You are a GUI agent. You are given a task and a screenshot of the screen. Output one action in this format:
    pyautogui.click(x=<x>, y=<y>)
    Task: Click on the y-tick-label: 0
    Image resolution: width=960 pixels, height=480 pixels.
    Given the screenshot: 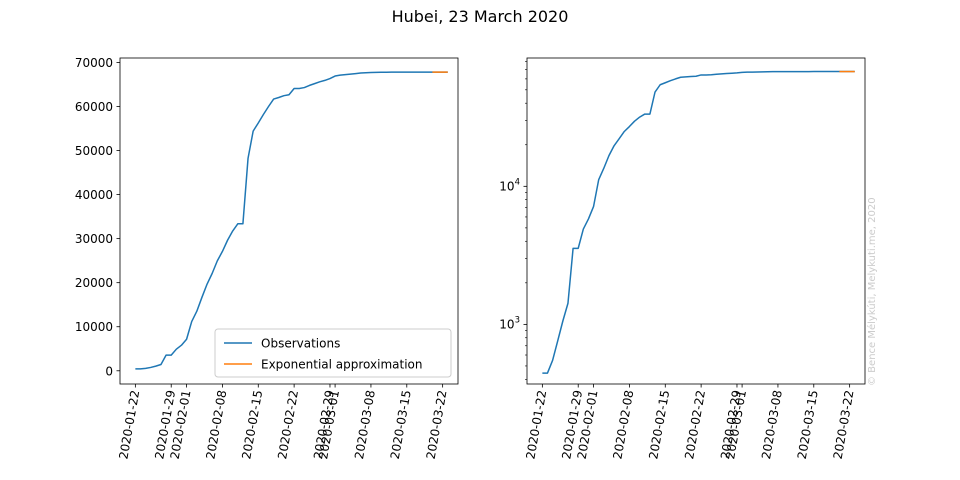 What is the action you would take?
    pyautogui.click(x=109, y=371)
    